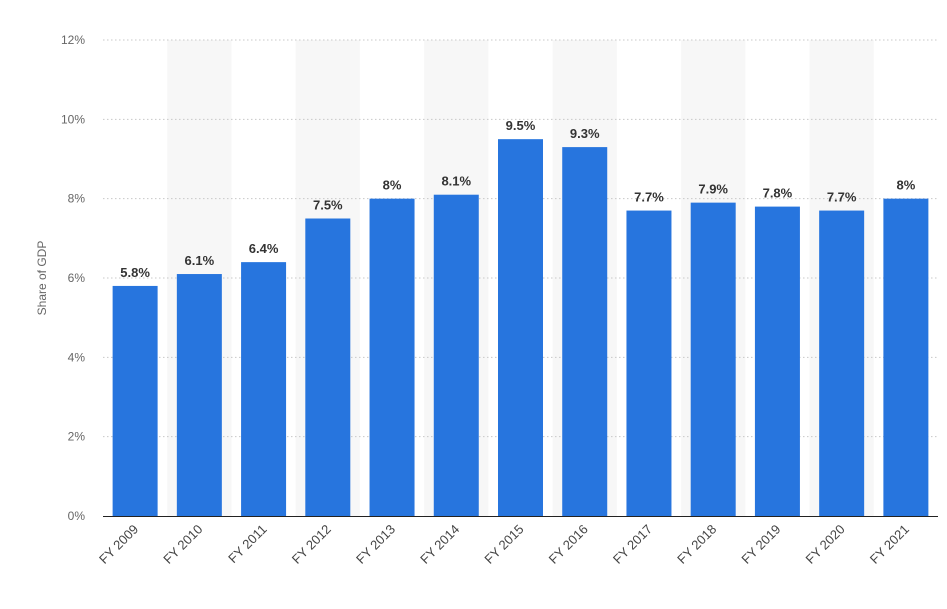 Image resolution: width=947 pixels, height=609 pixels. Describe the element at coordinates (247, 544) in the screenshot. I see `x-tick-label: FY 2011` at that location.